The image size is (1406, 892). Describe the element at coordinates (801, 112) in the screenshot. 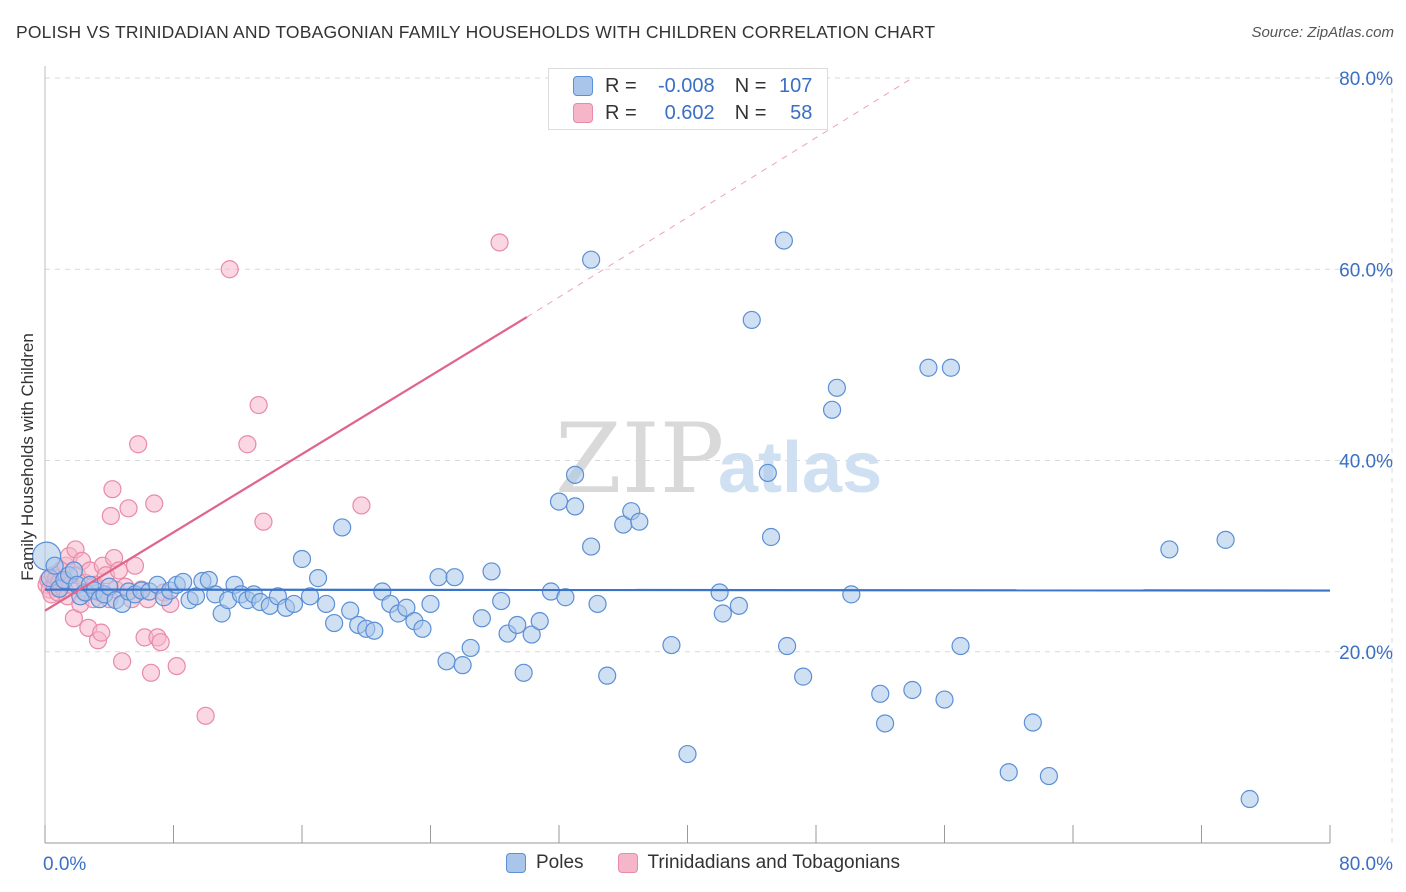

I see `n-value-tt: 58` at that location.